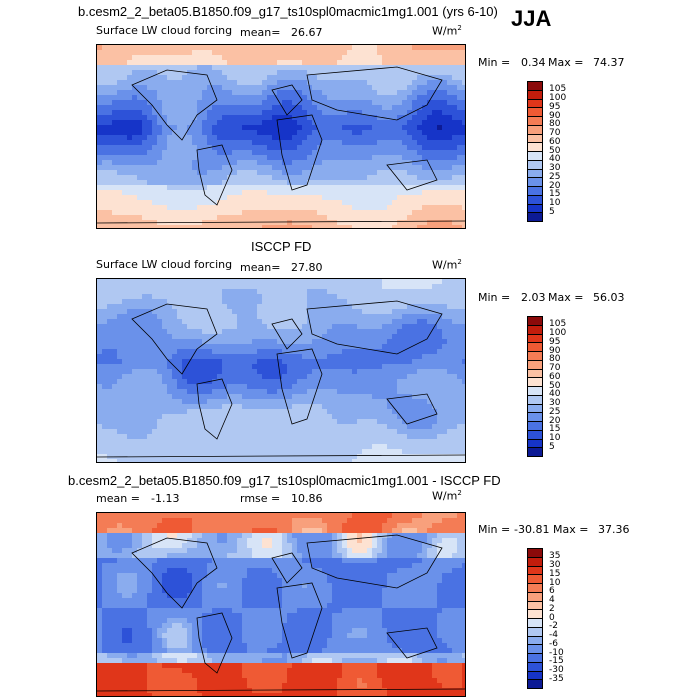 The height and width of the screenshot is (700, 700). What do you see at coordinates (307, 32) in the screenshot?
I see `panel1-mean-value: 26.67` at bounding box center [307, 32].